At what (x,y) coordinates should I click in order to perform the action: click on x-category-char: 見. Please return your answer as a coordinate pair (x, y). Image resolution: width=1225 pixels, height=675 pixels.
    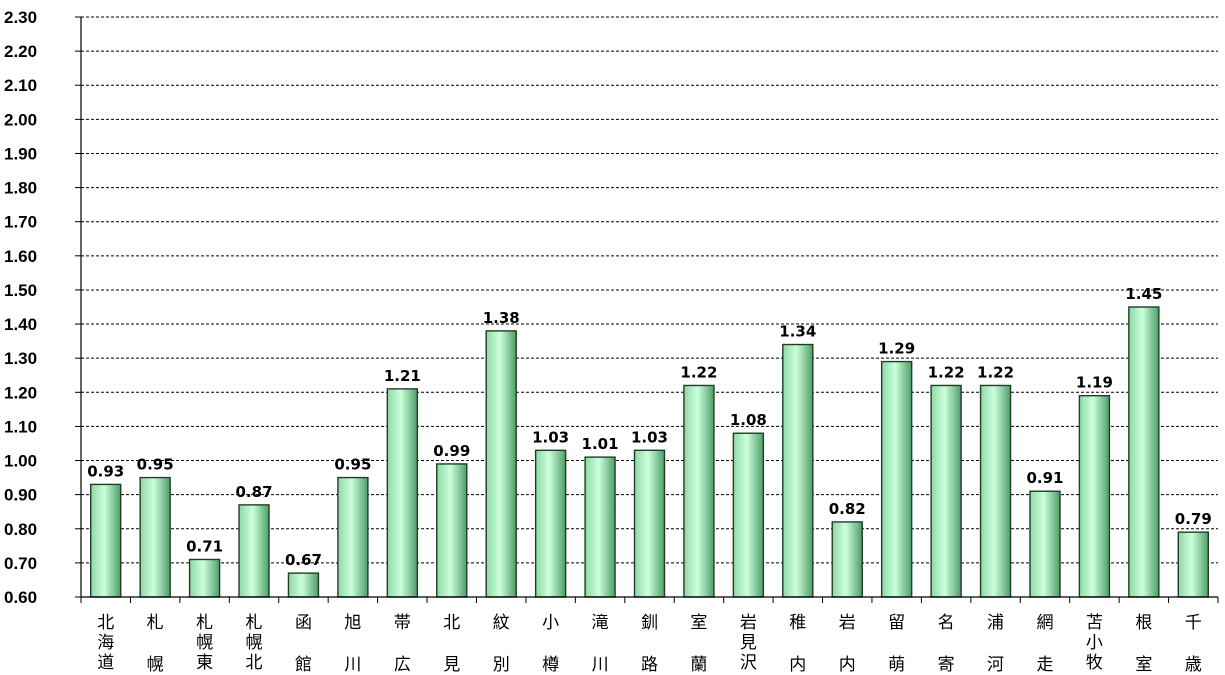
    Looking at the image, I should click on (451, 665).